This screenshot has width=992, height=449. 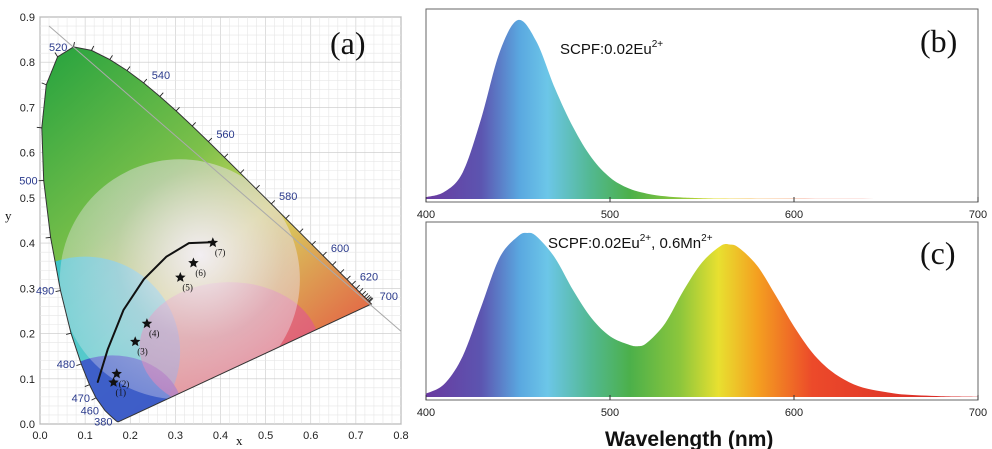 I want to click on cie-point-label: (5), so click(x=187, y=287).